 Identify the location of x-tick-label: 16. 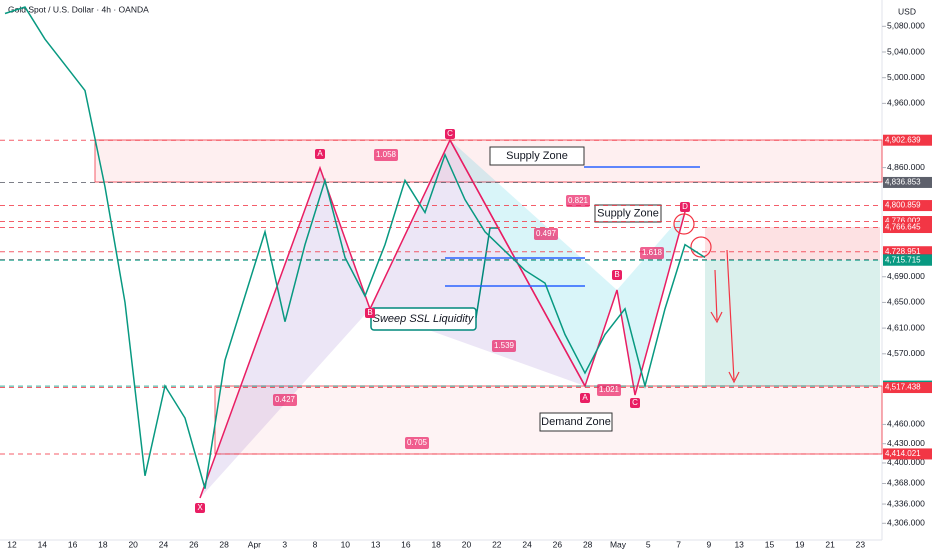
(73, 544).